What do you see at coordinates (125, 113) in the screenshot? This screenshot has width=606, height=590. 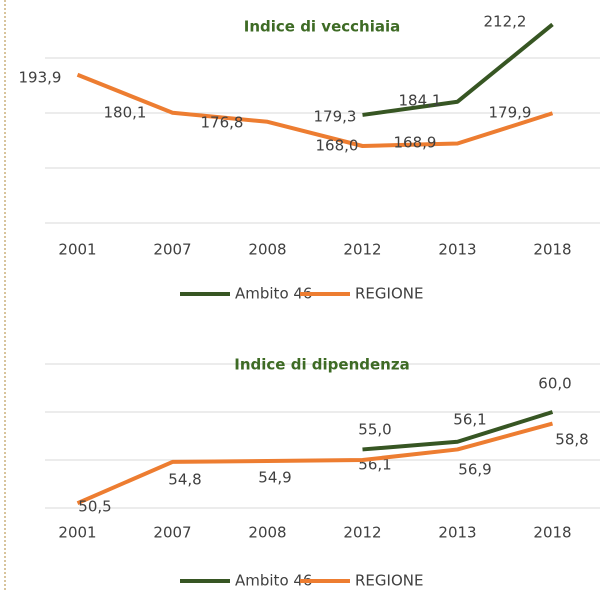 I see `data-label: 180,1` at bounding box center [125, 113].